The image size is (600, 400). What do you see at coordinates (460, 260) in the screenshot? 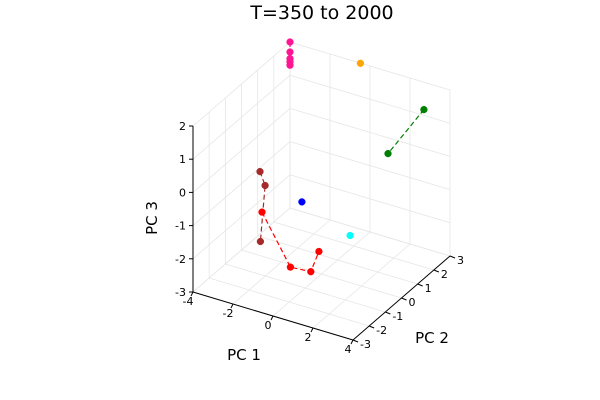
I see `y-tick-label: 3` at bounding box center [460, 260].